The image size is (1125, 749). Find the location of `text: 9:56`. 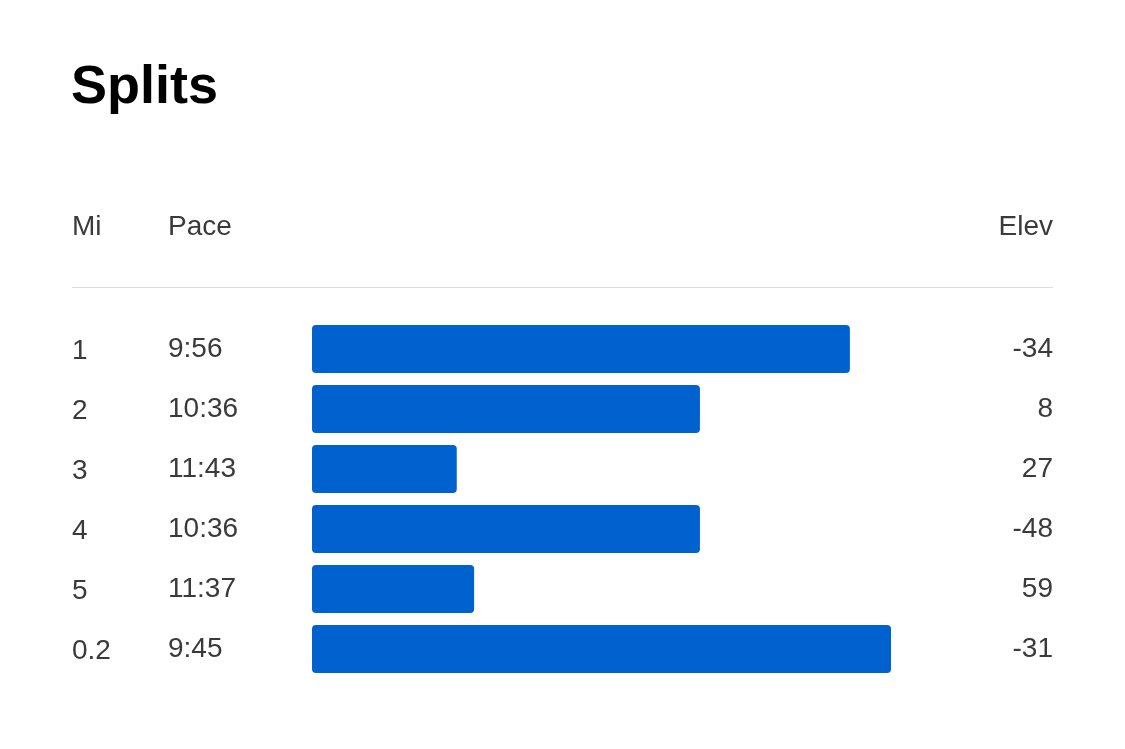

text: 9:56 is located at coordinates (195, 347).